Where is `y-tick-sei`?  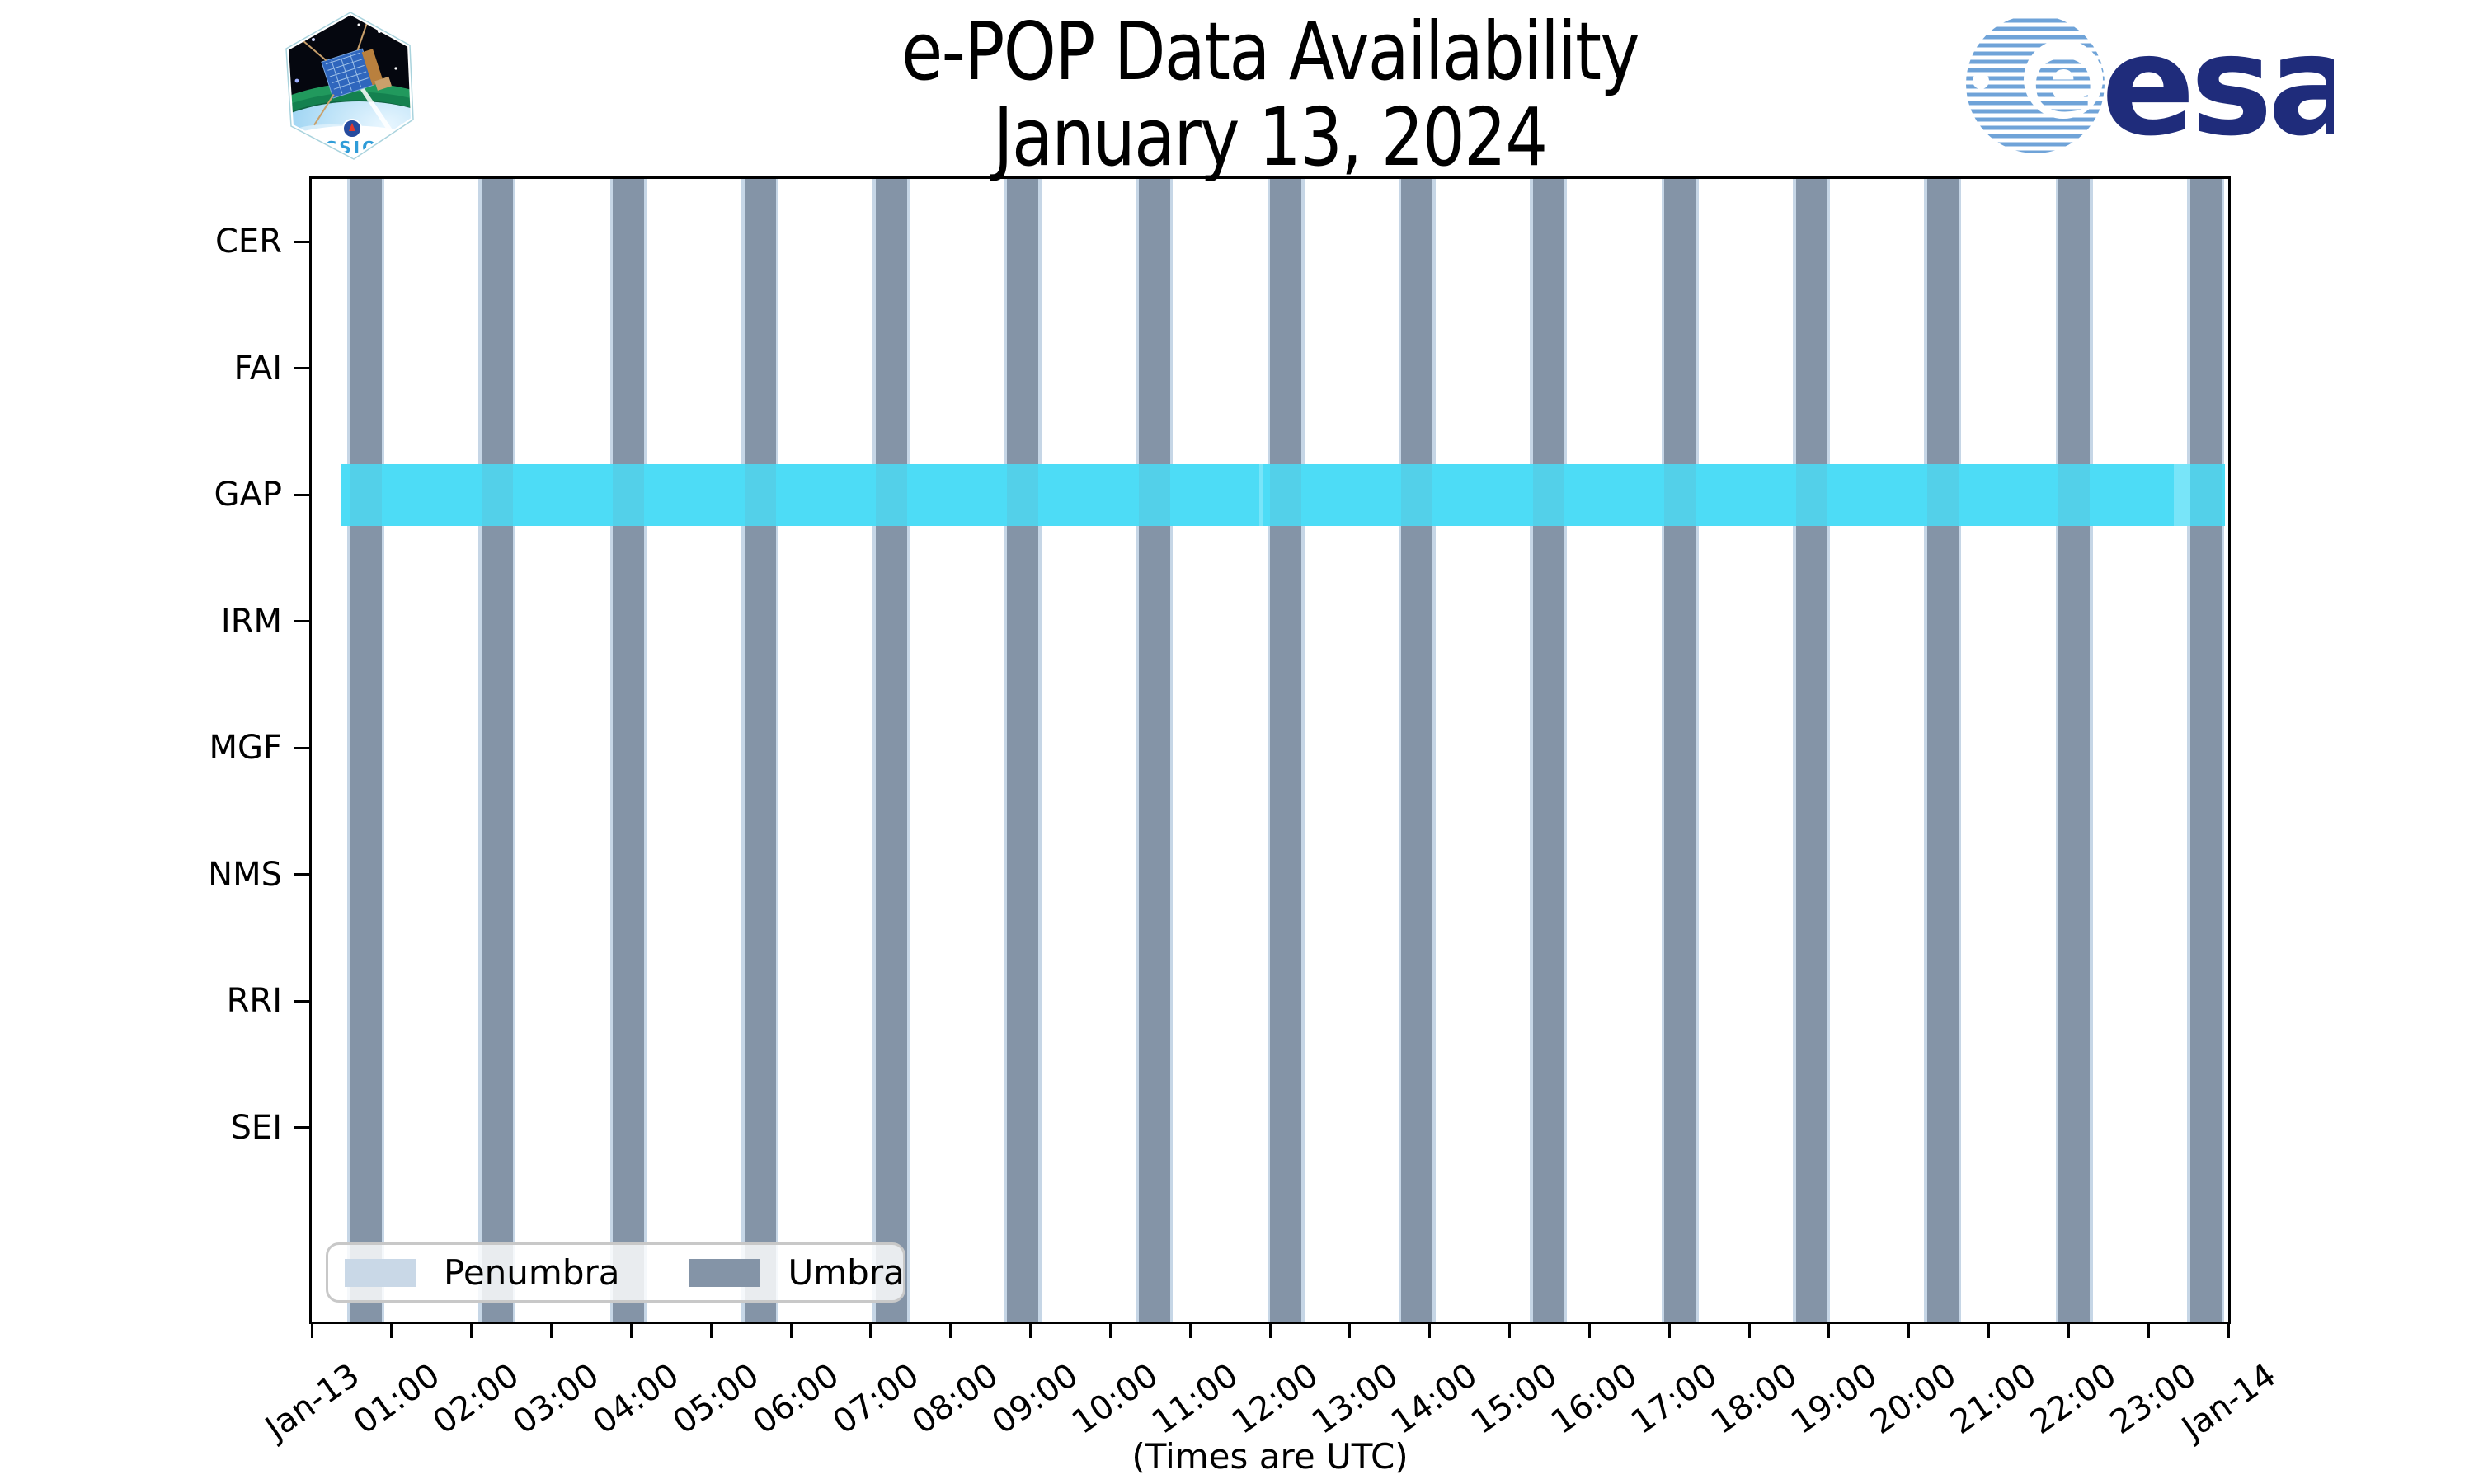
y-tick-sei is located at coordinates (302, 1127).